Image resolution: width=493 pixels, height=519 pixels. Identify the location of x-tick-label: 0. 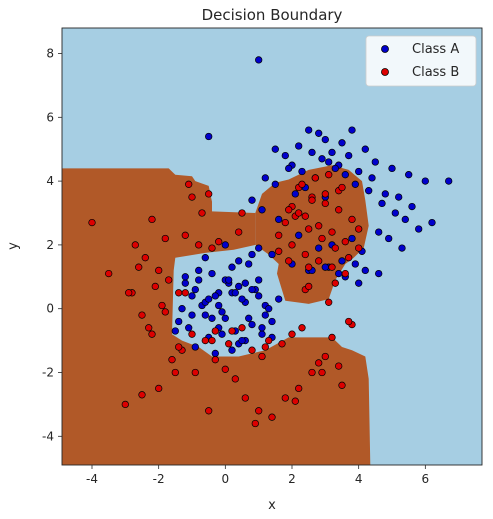
(226, 479).